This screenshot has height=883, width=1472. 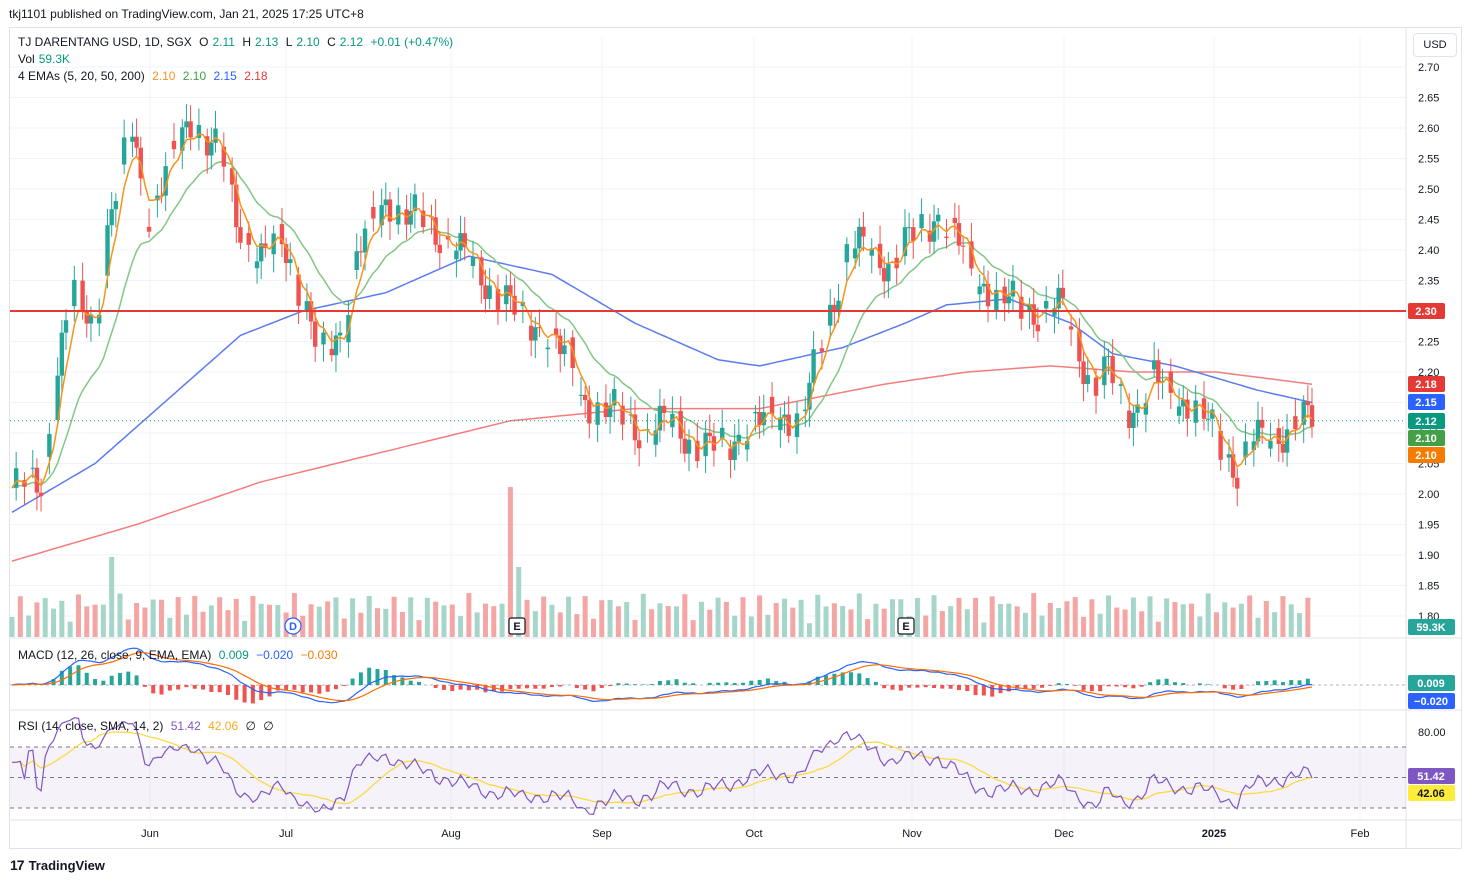 I want to click on time-tick-label: Dec, so click(x=1064, y=834).